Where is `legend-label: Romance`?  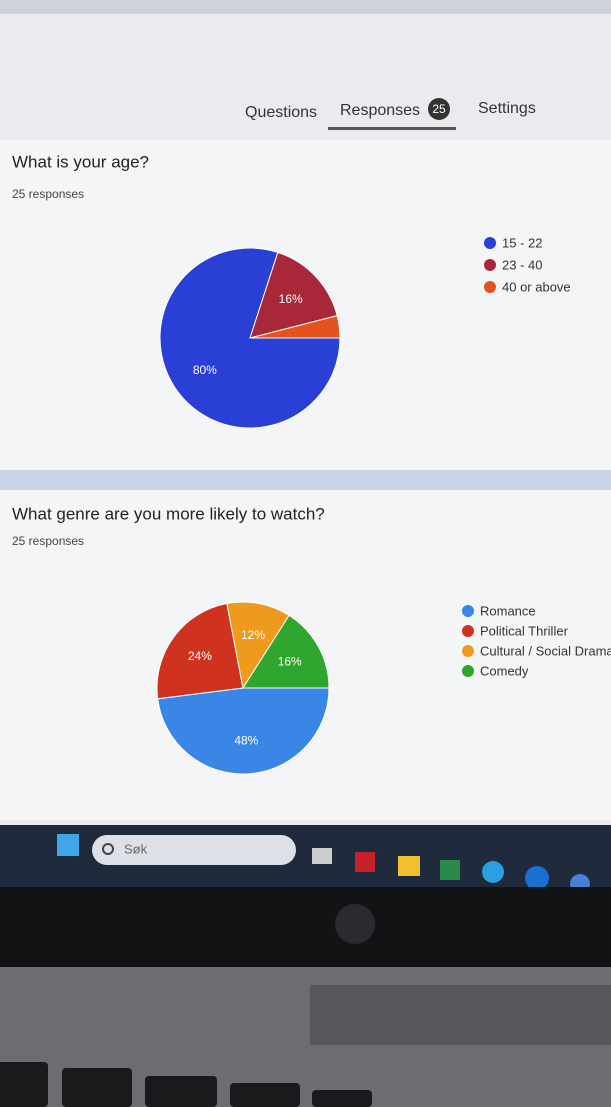
legend-label: Romance is located at coordinates (508, 610).